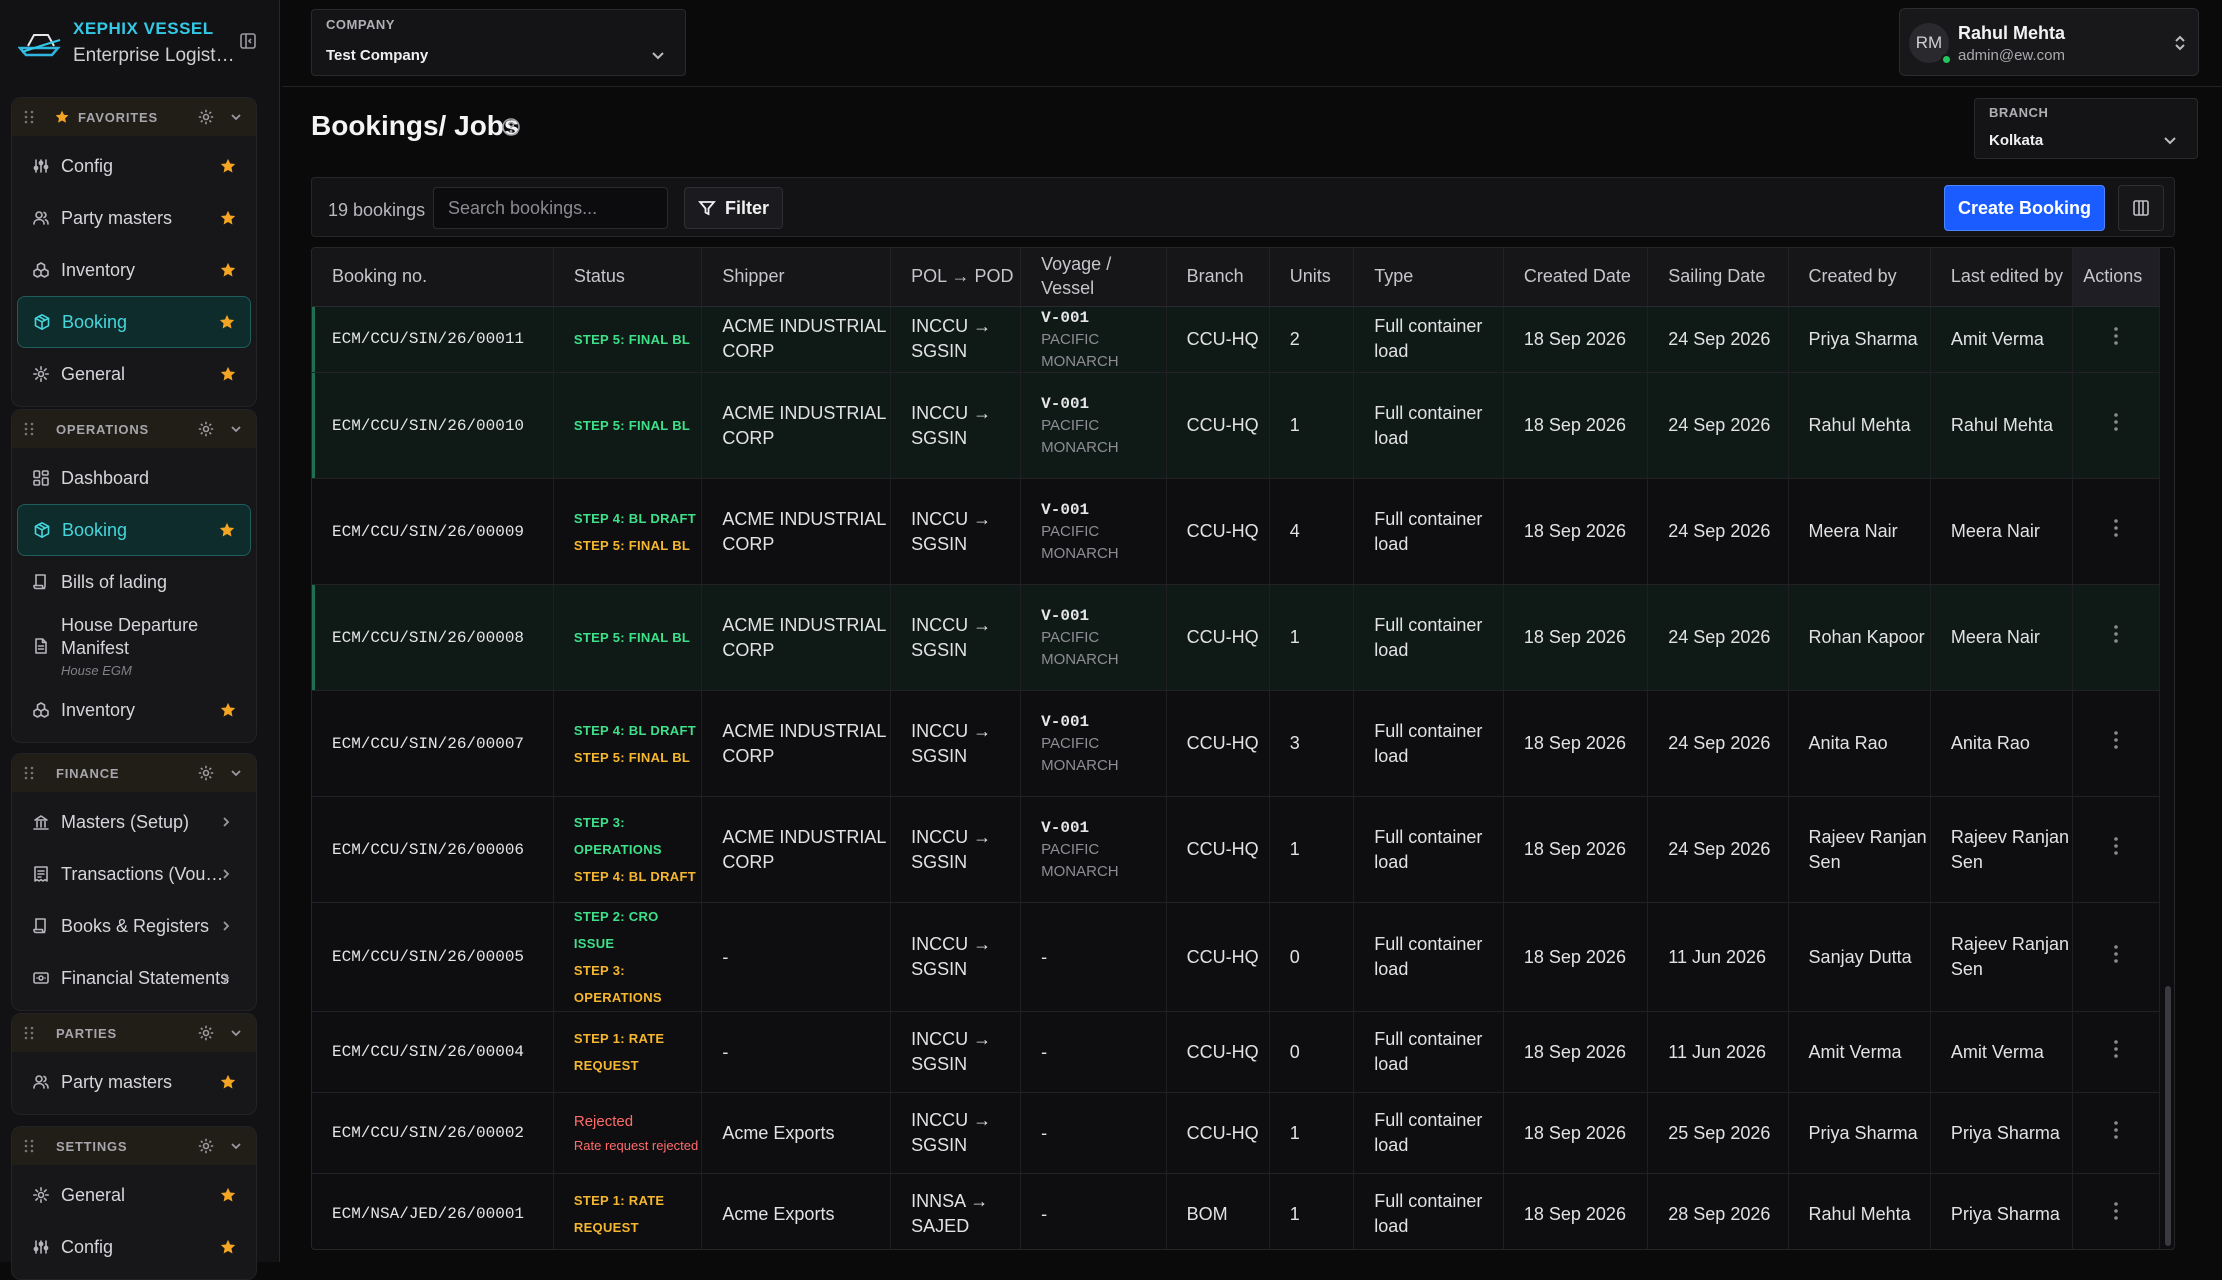  What do you see at coordinates (2049, 42) in the screenshot?
I see `user-menu: RM Rahul Mehta admin@ew.com` at bounding box center [2049, 42].